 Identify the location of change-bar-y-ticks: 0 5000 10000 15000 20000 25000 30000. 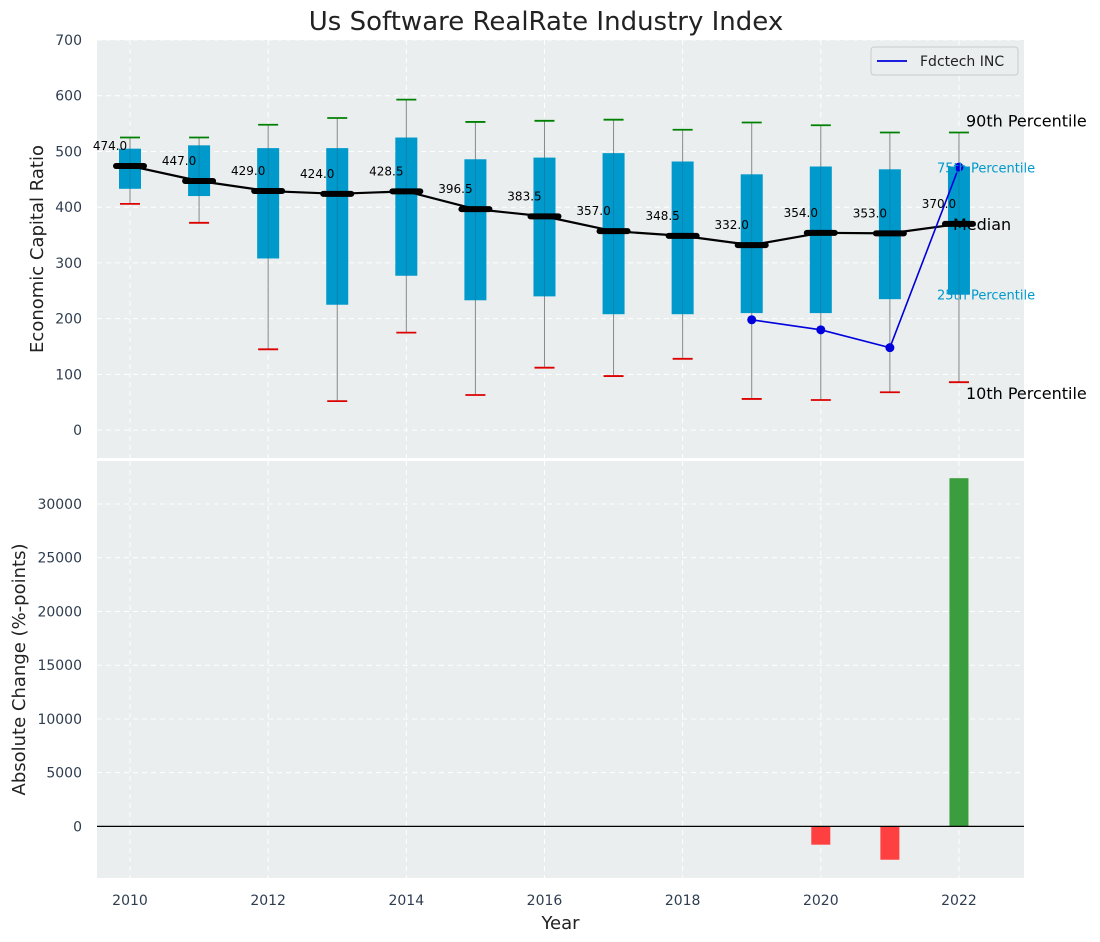
(59, 666).